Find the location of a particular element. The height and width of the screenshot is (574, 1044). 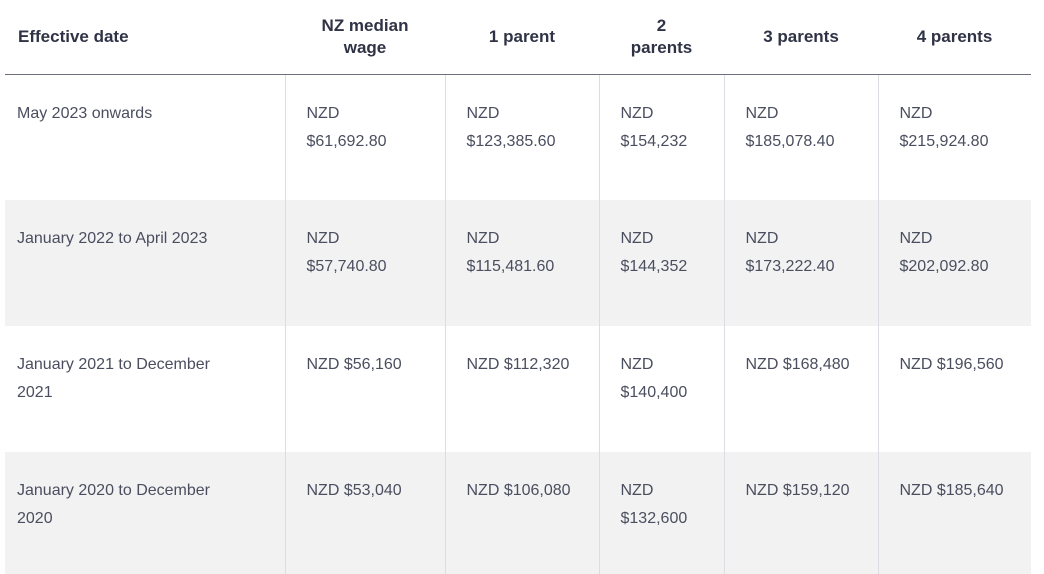

threshold-amount-text: NZD $106,080 is located at coordinates (518, 490).